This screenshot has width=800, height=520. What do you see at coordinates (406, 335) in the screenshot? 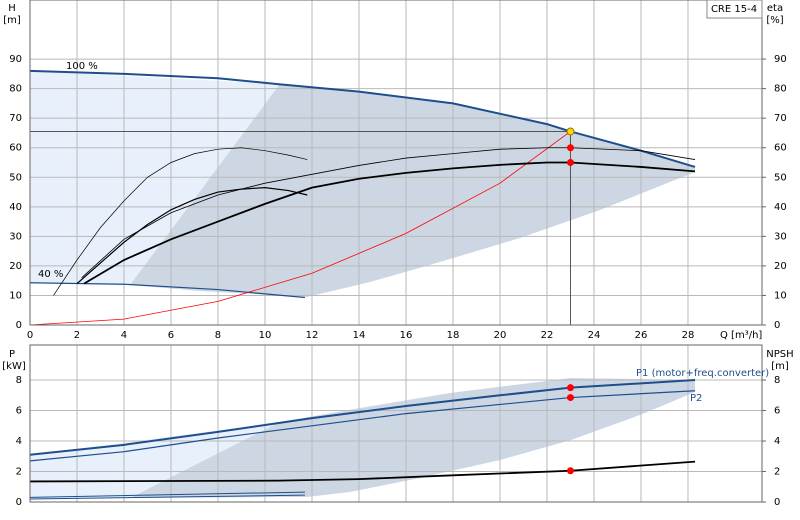
I see `x-tick-label: 16` at bounding box center [406, 335].